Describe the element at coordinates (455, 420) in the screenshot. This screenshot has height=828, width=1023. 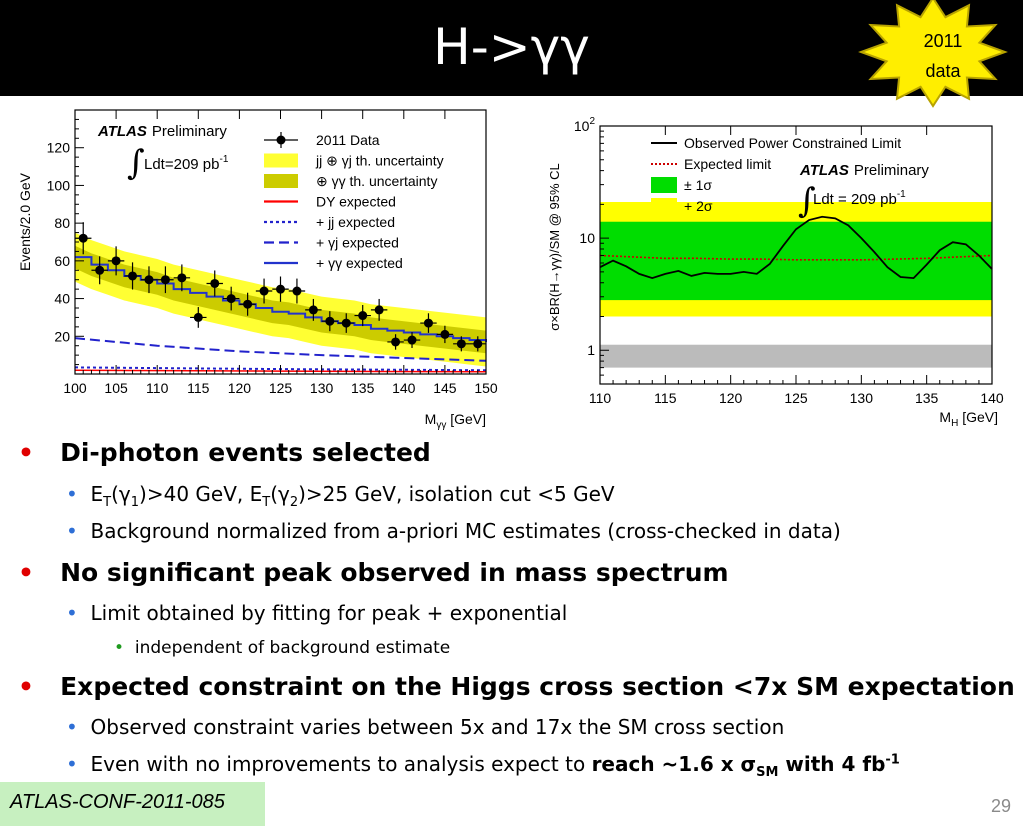
I see `x-axis-title: Mγγ [GeV]` at that location.